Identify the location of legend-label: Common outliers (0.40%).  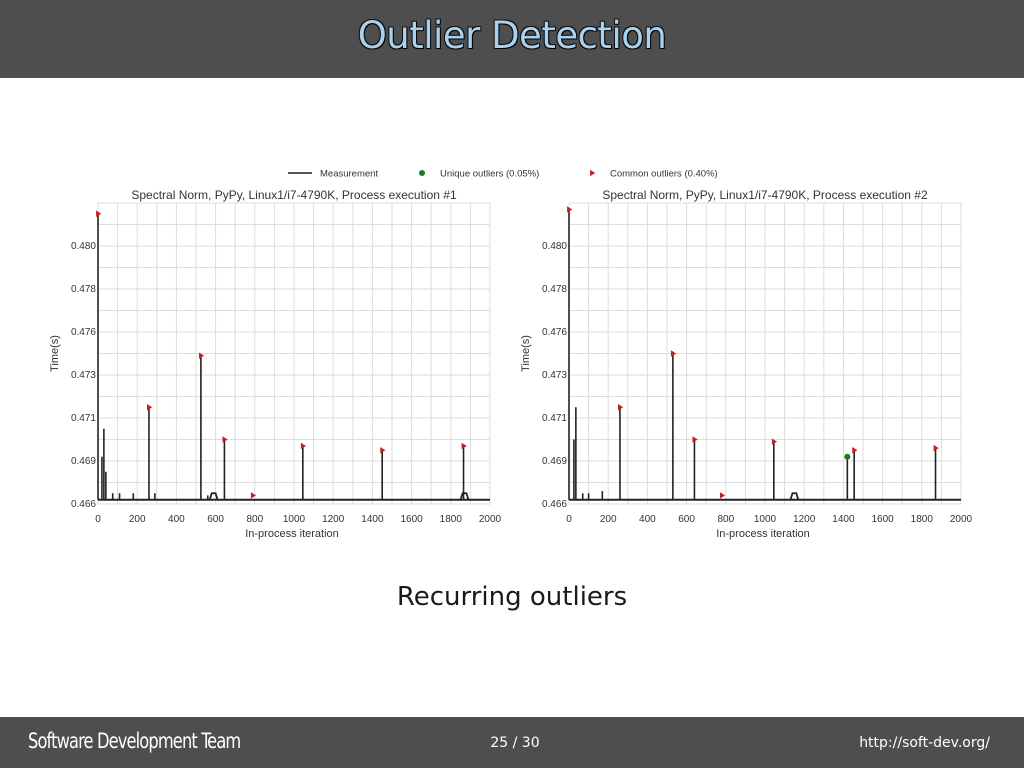
(664, 174).